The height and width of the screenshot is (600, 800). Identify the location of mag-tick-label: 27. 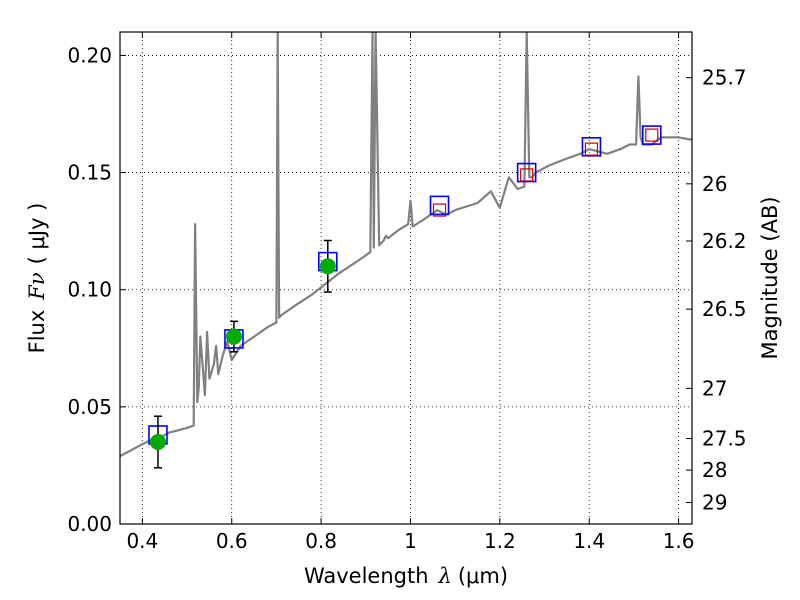
(714, 388).